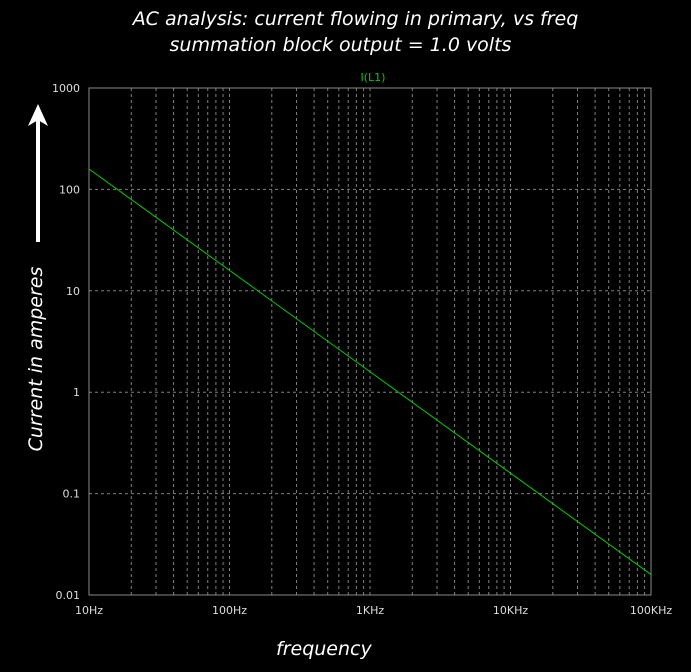 The height and width of the screenshot is (672, 691). What do you see at coordinates (69, 189) in the screenshot?
I see `y-tick-label: 100` at bounding box center [69, 189].